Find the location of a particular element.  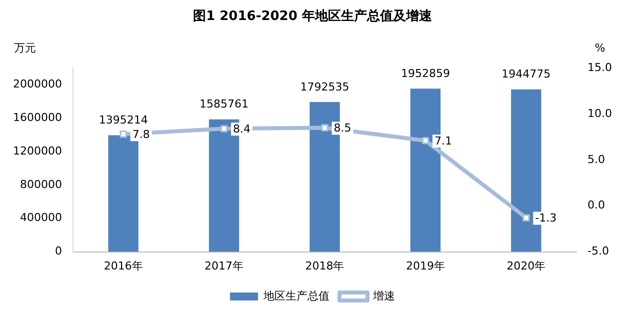

chart-title: 图1 2016-2020 年地区生产总值及增速 is located at coordinates (312, 17).